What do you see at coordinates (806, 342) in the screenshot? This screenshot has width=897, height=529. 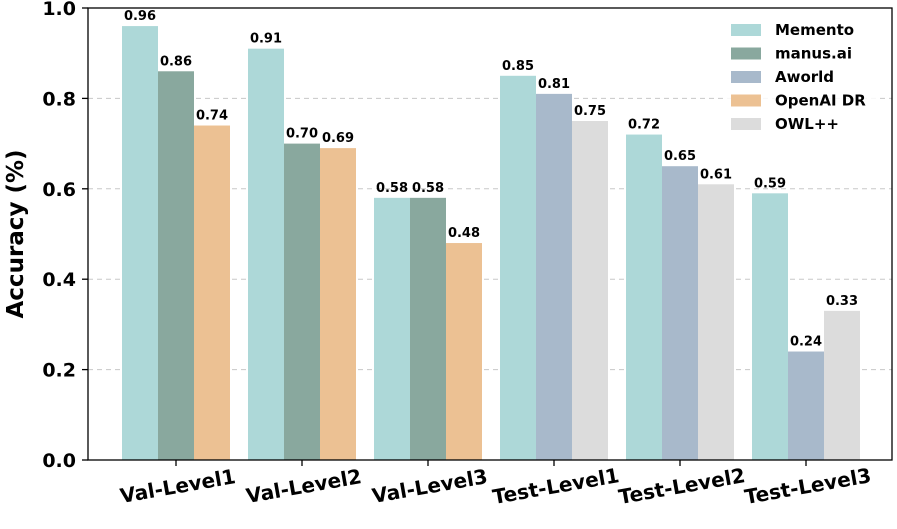 I see `bar-value-label: 0.24` at bounding box center [806, 342].